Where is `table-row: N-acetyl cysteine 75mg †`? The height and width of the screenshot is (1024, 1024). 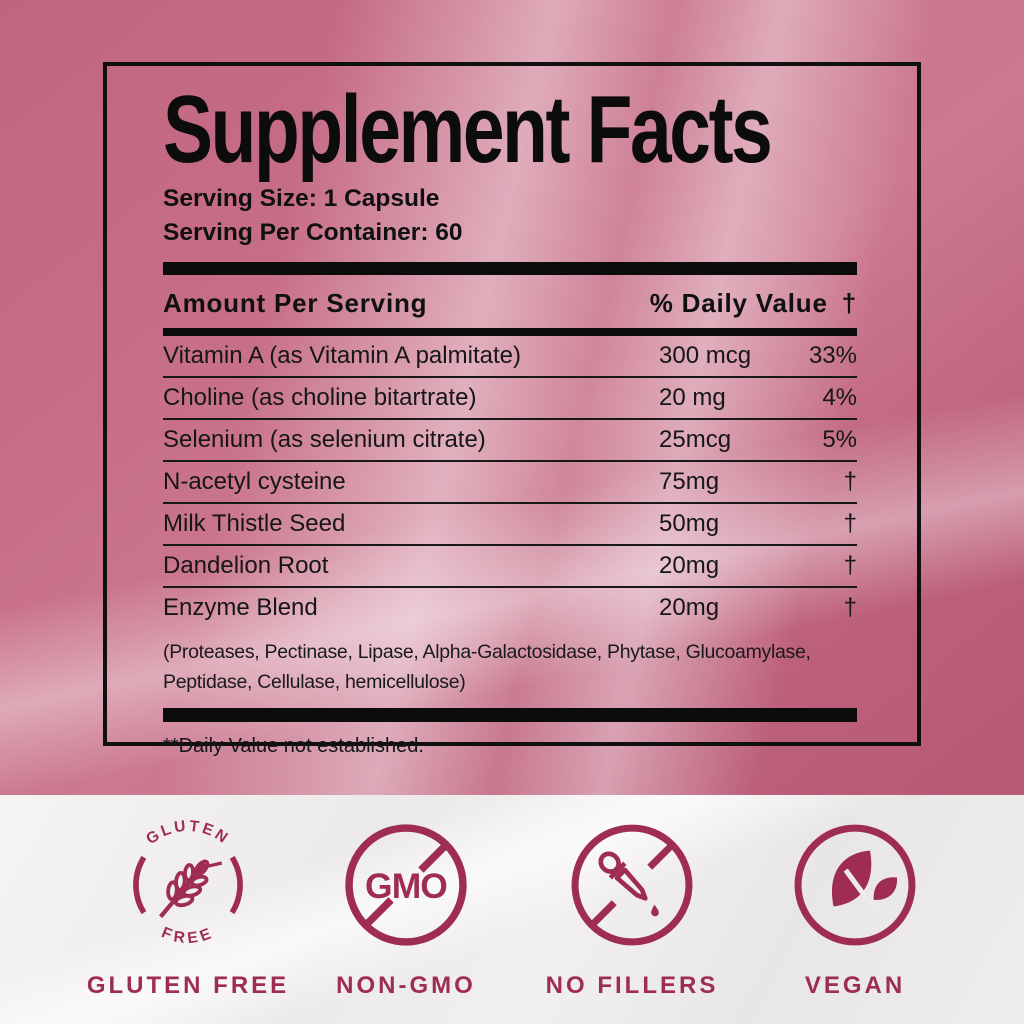 table-row: N-acetyl cysteine 75mg † is located at coordinates (510, 483).